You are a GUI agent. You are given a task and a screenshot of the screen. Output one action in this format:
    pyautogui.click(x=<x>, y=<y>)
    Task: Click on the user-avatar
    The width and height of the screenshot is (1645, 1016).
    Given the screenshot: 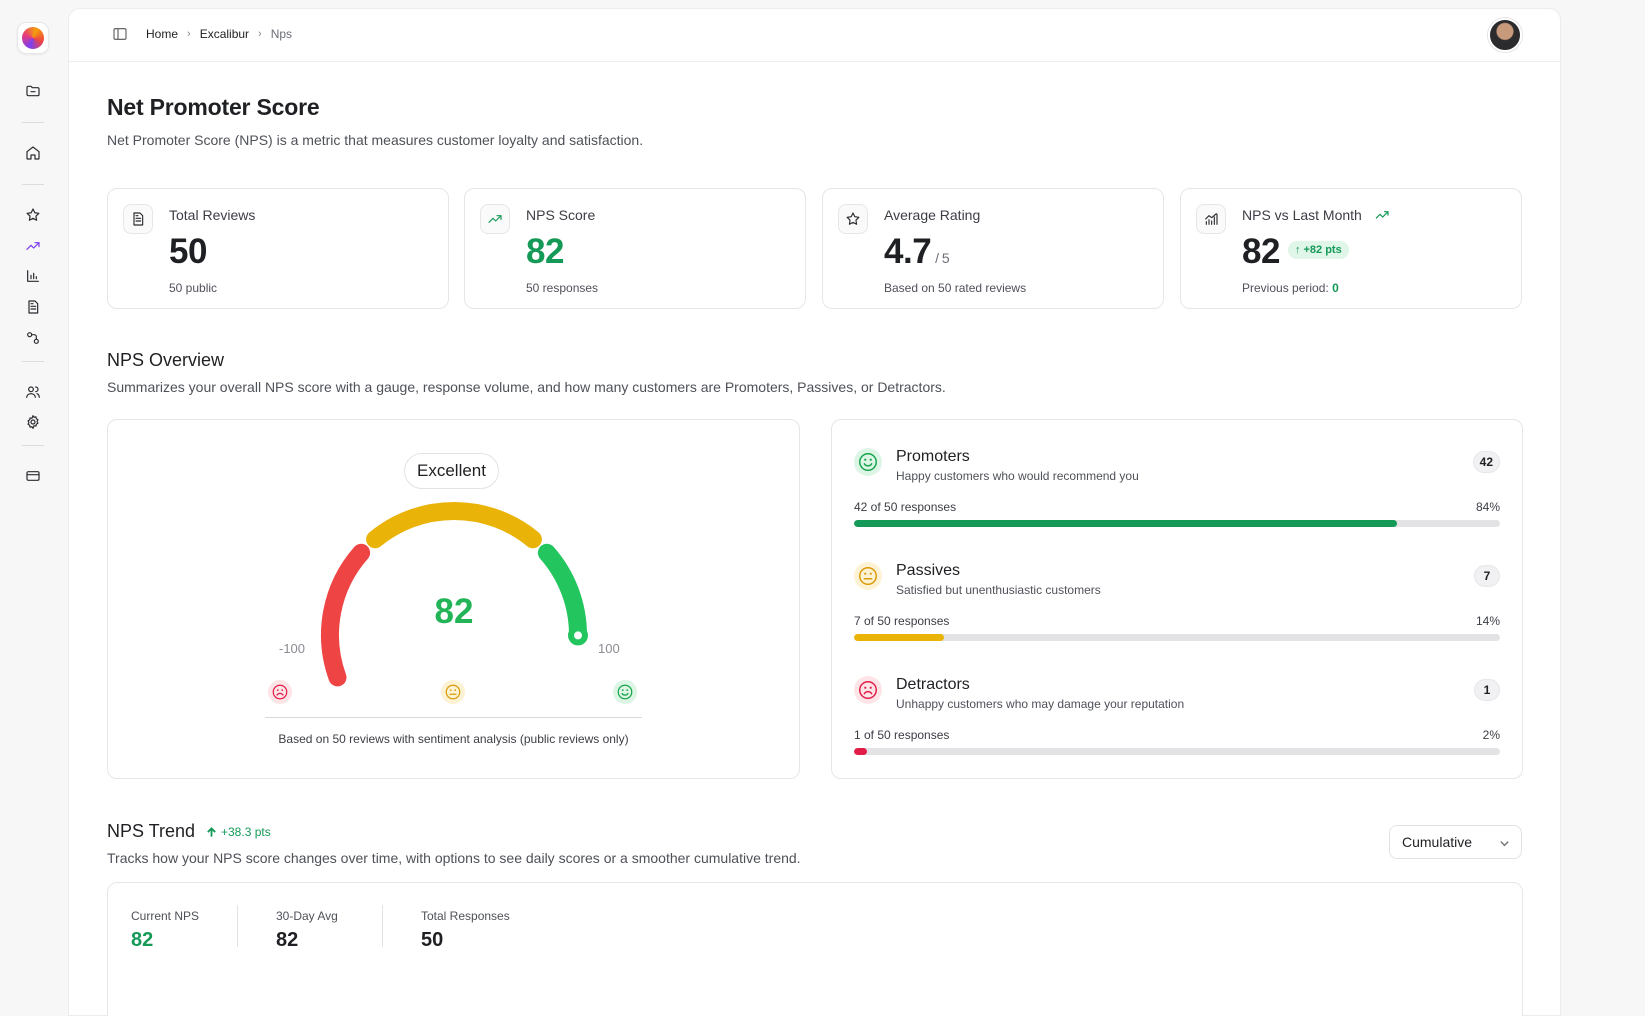 What is the action you would take?
    pyautogui.click(x=1505, y=35)
    